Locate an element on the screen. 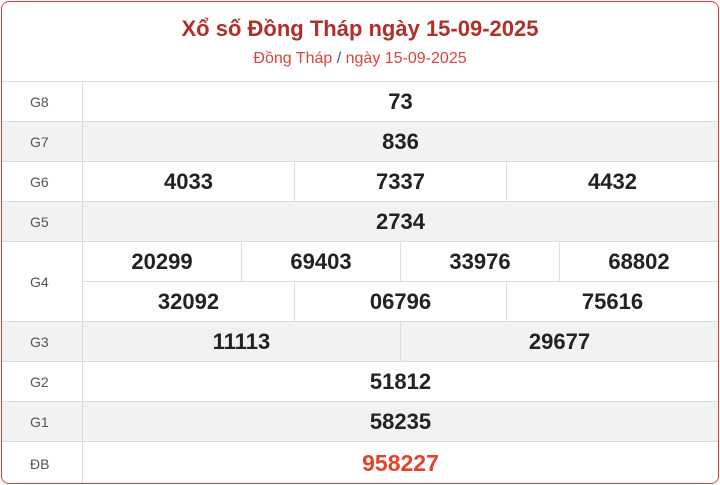  prize-row-g8: G8 73 is located at coordinates (360, 101).